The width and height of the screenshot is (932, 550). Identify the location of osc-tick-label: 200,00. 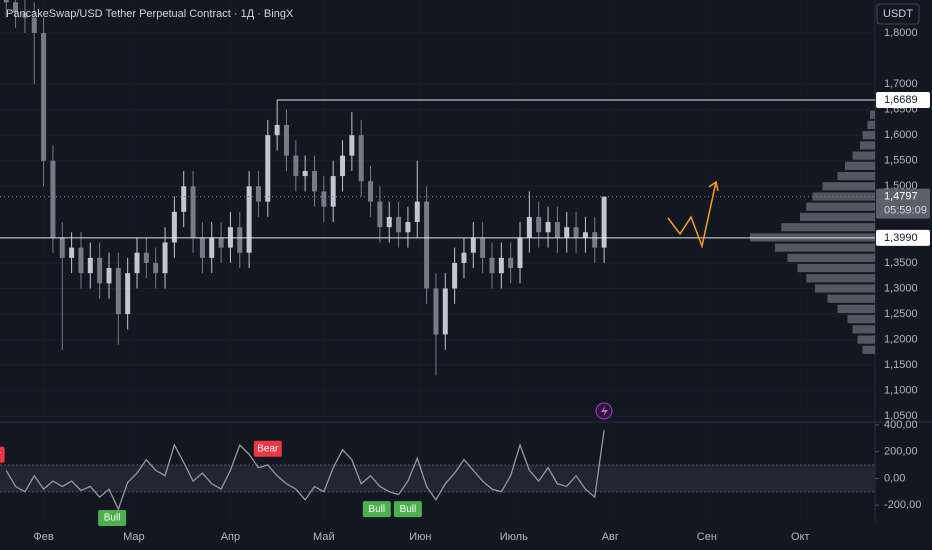
(901, 452).